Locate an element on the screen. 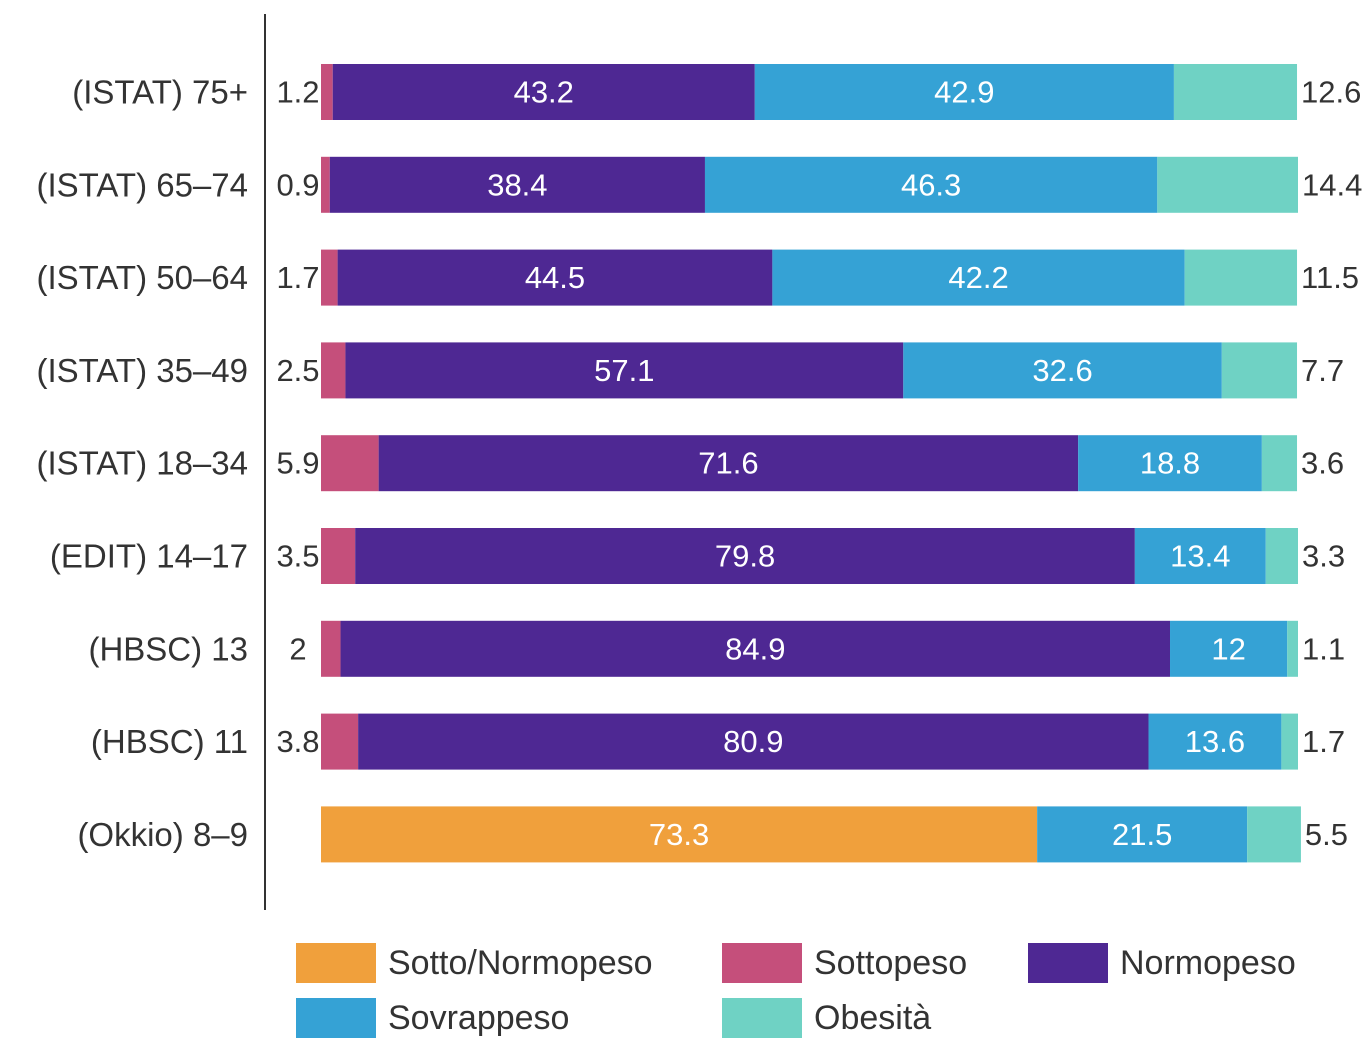 Image resolution: width=1370 pixels, height=1038 pixels. value-label: 38.4 is located at coordinates (517, 184).